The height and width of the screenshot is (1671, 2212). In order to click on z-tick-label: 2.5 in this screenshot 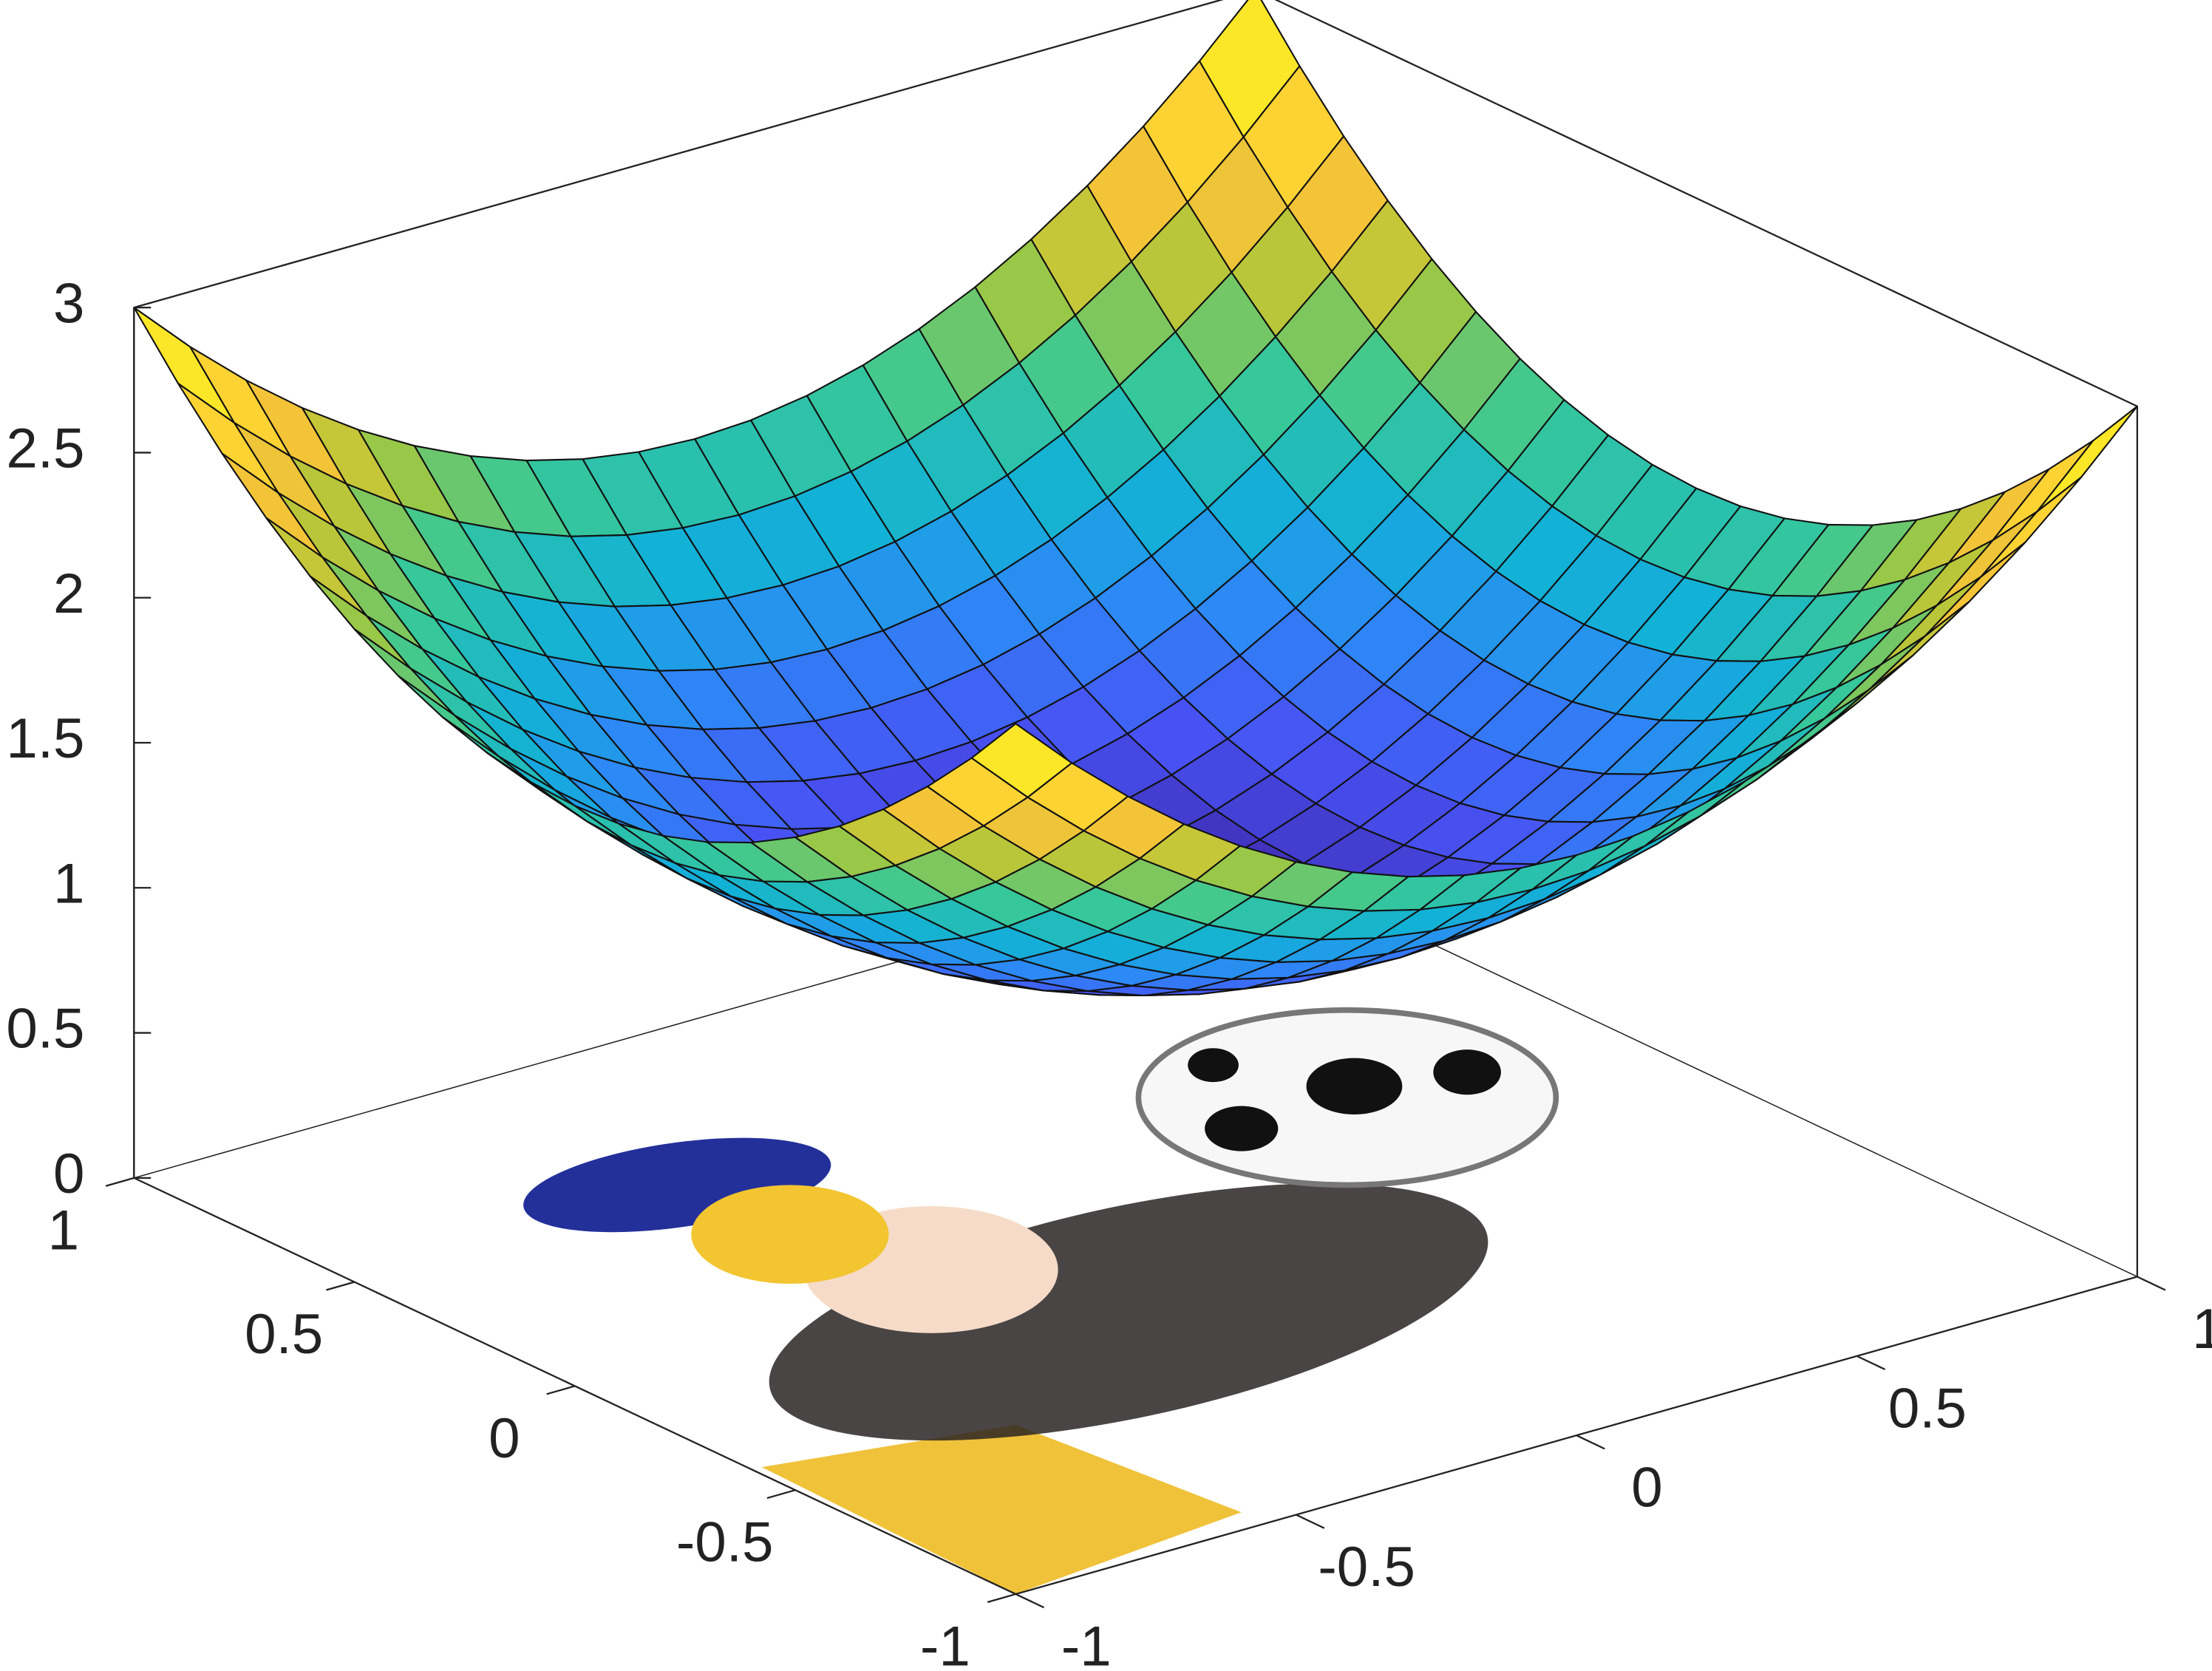, I will do `click(45, 449)`.